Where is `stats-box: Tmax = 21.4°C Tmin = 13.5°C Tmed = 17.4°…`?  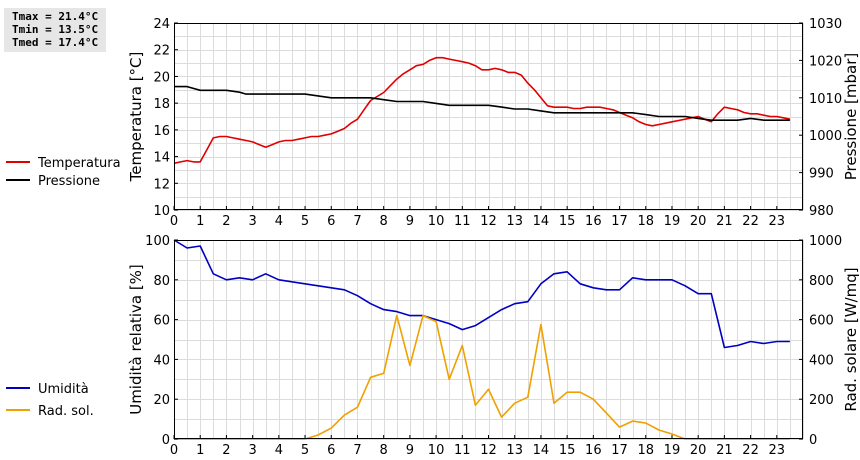 stats-box: Tmax = 21.4°C Tmin = 13.5°C Tmed = 17.4°… is located at coordinates (55, 30).